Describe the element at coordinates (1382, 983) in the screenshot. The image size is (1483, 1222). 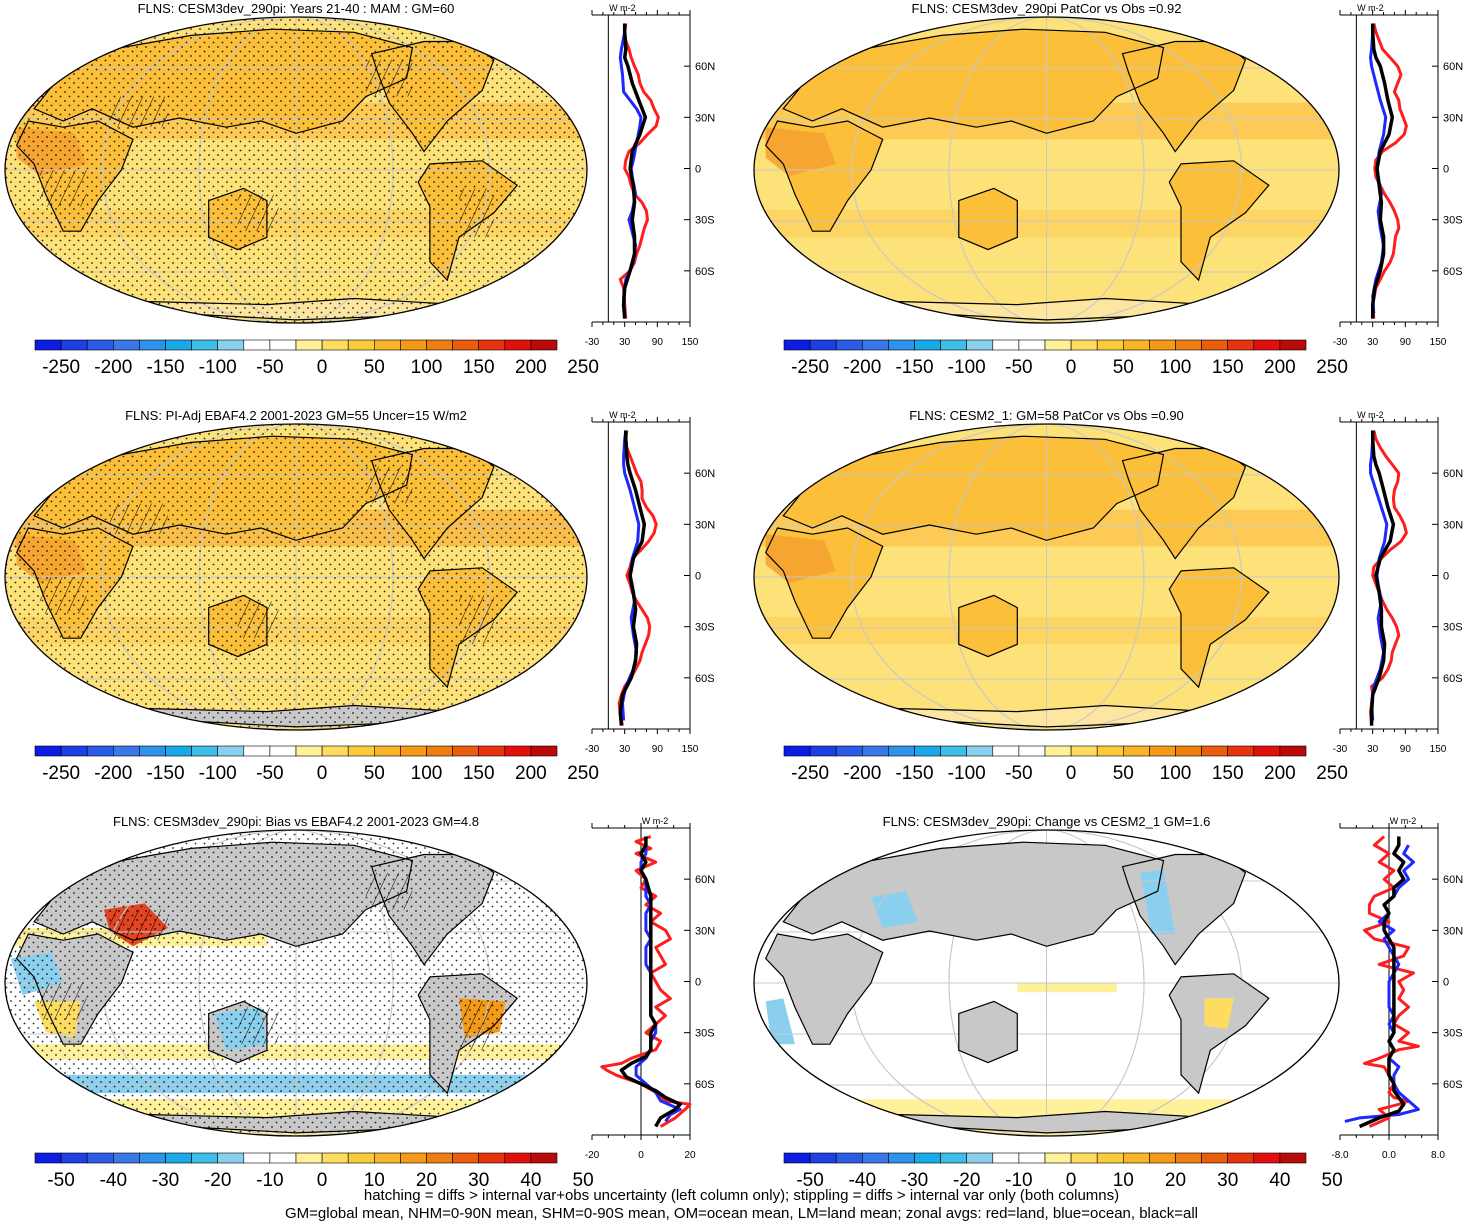
I see `profile-line-ocean` at that location.